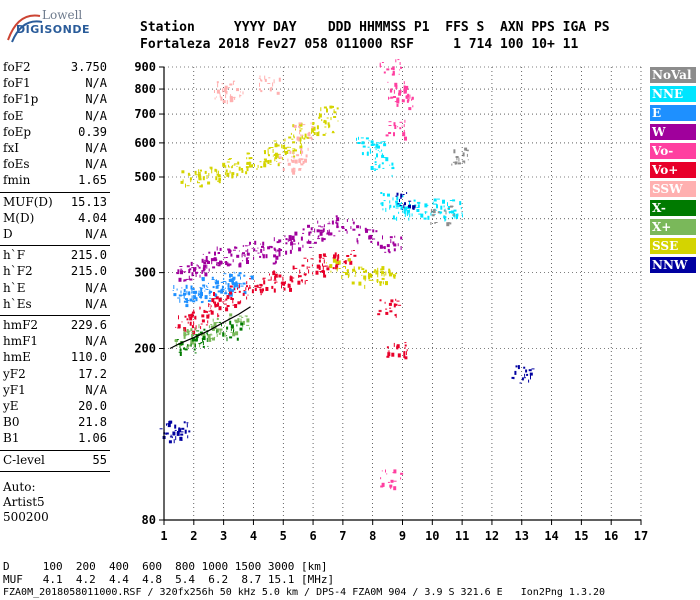  I want to click on legend-item-ssw: SSW, so click(673, 189).